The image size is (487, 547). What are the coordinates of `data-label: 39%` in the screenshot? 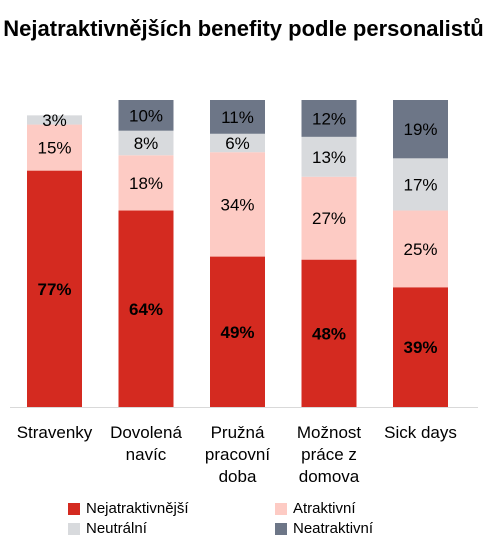 It's located at (420, 347).